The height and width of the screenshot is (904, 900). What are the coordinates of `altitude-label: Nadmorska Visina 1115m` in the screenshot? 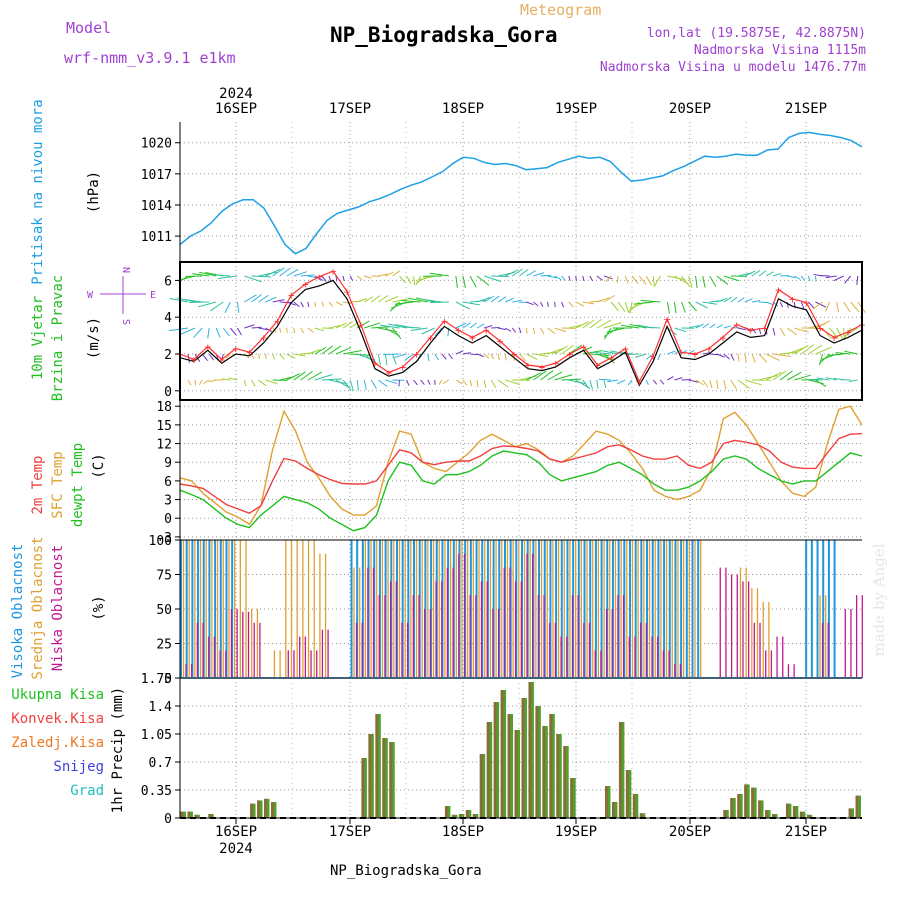 It's located at (780, 50).